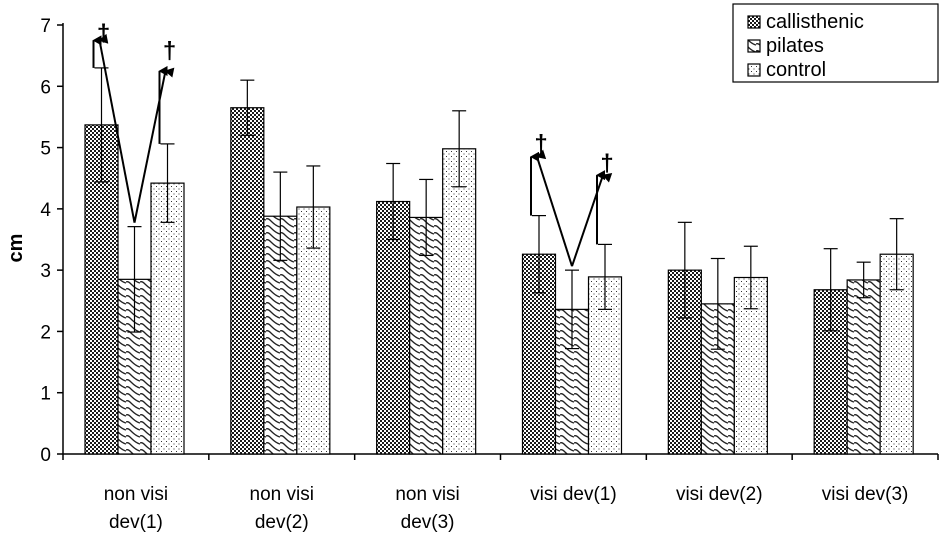 The height and width of the screenshot is (535, 944). I want to click on bar-callisthenic, so click(247, 281).